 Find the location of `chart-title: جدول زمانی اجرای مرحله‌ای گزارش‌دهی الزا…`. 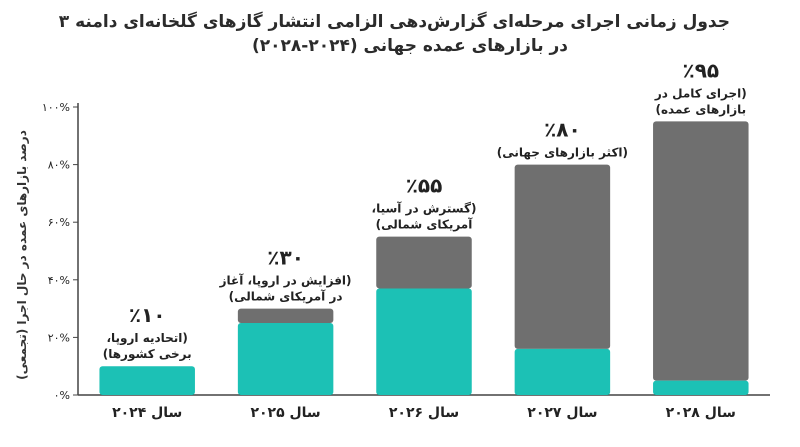

chart-title: جدول زمانی اجرای مرحله‌ای گزارش‌دهی الزا… is located at coordinates (394, 34).